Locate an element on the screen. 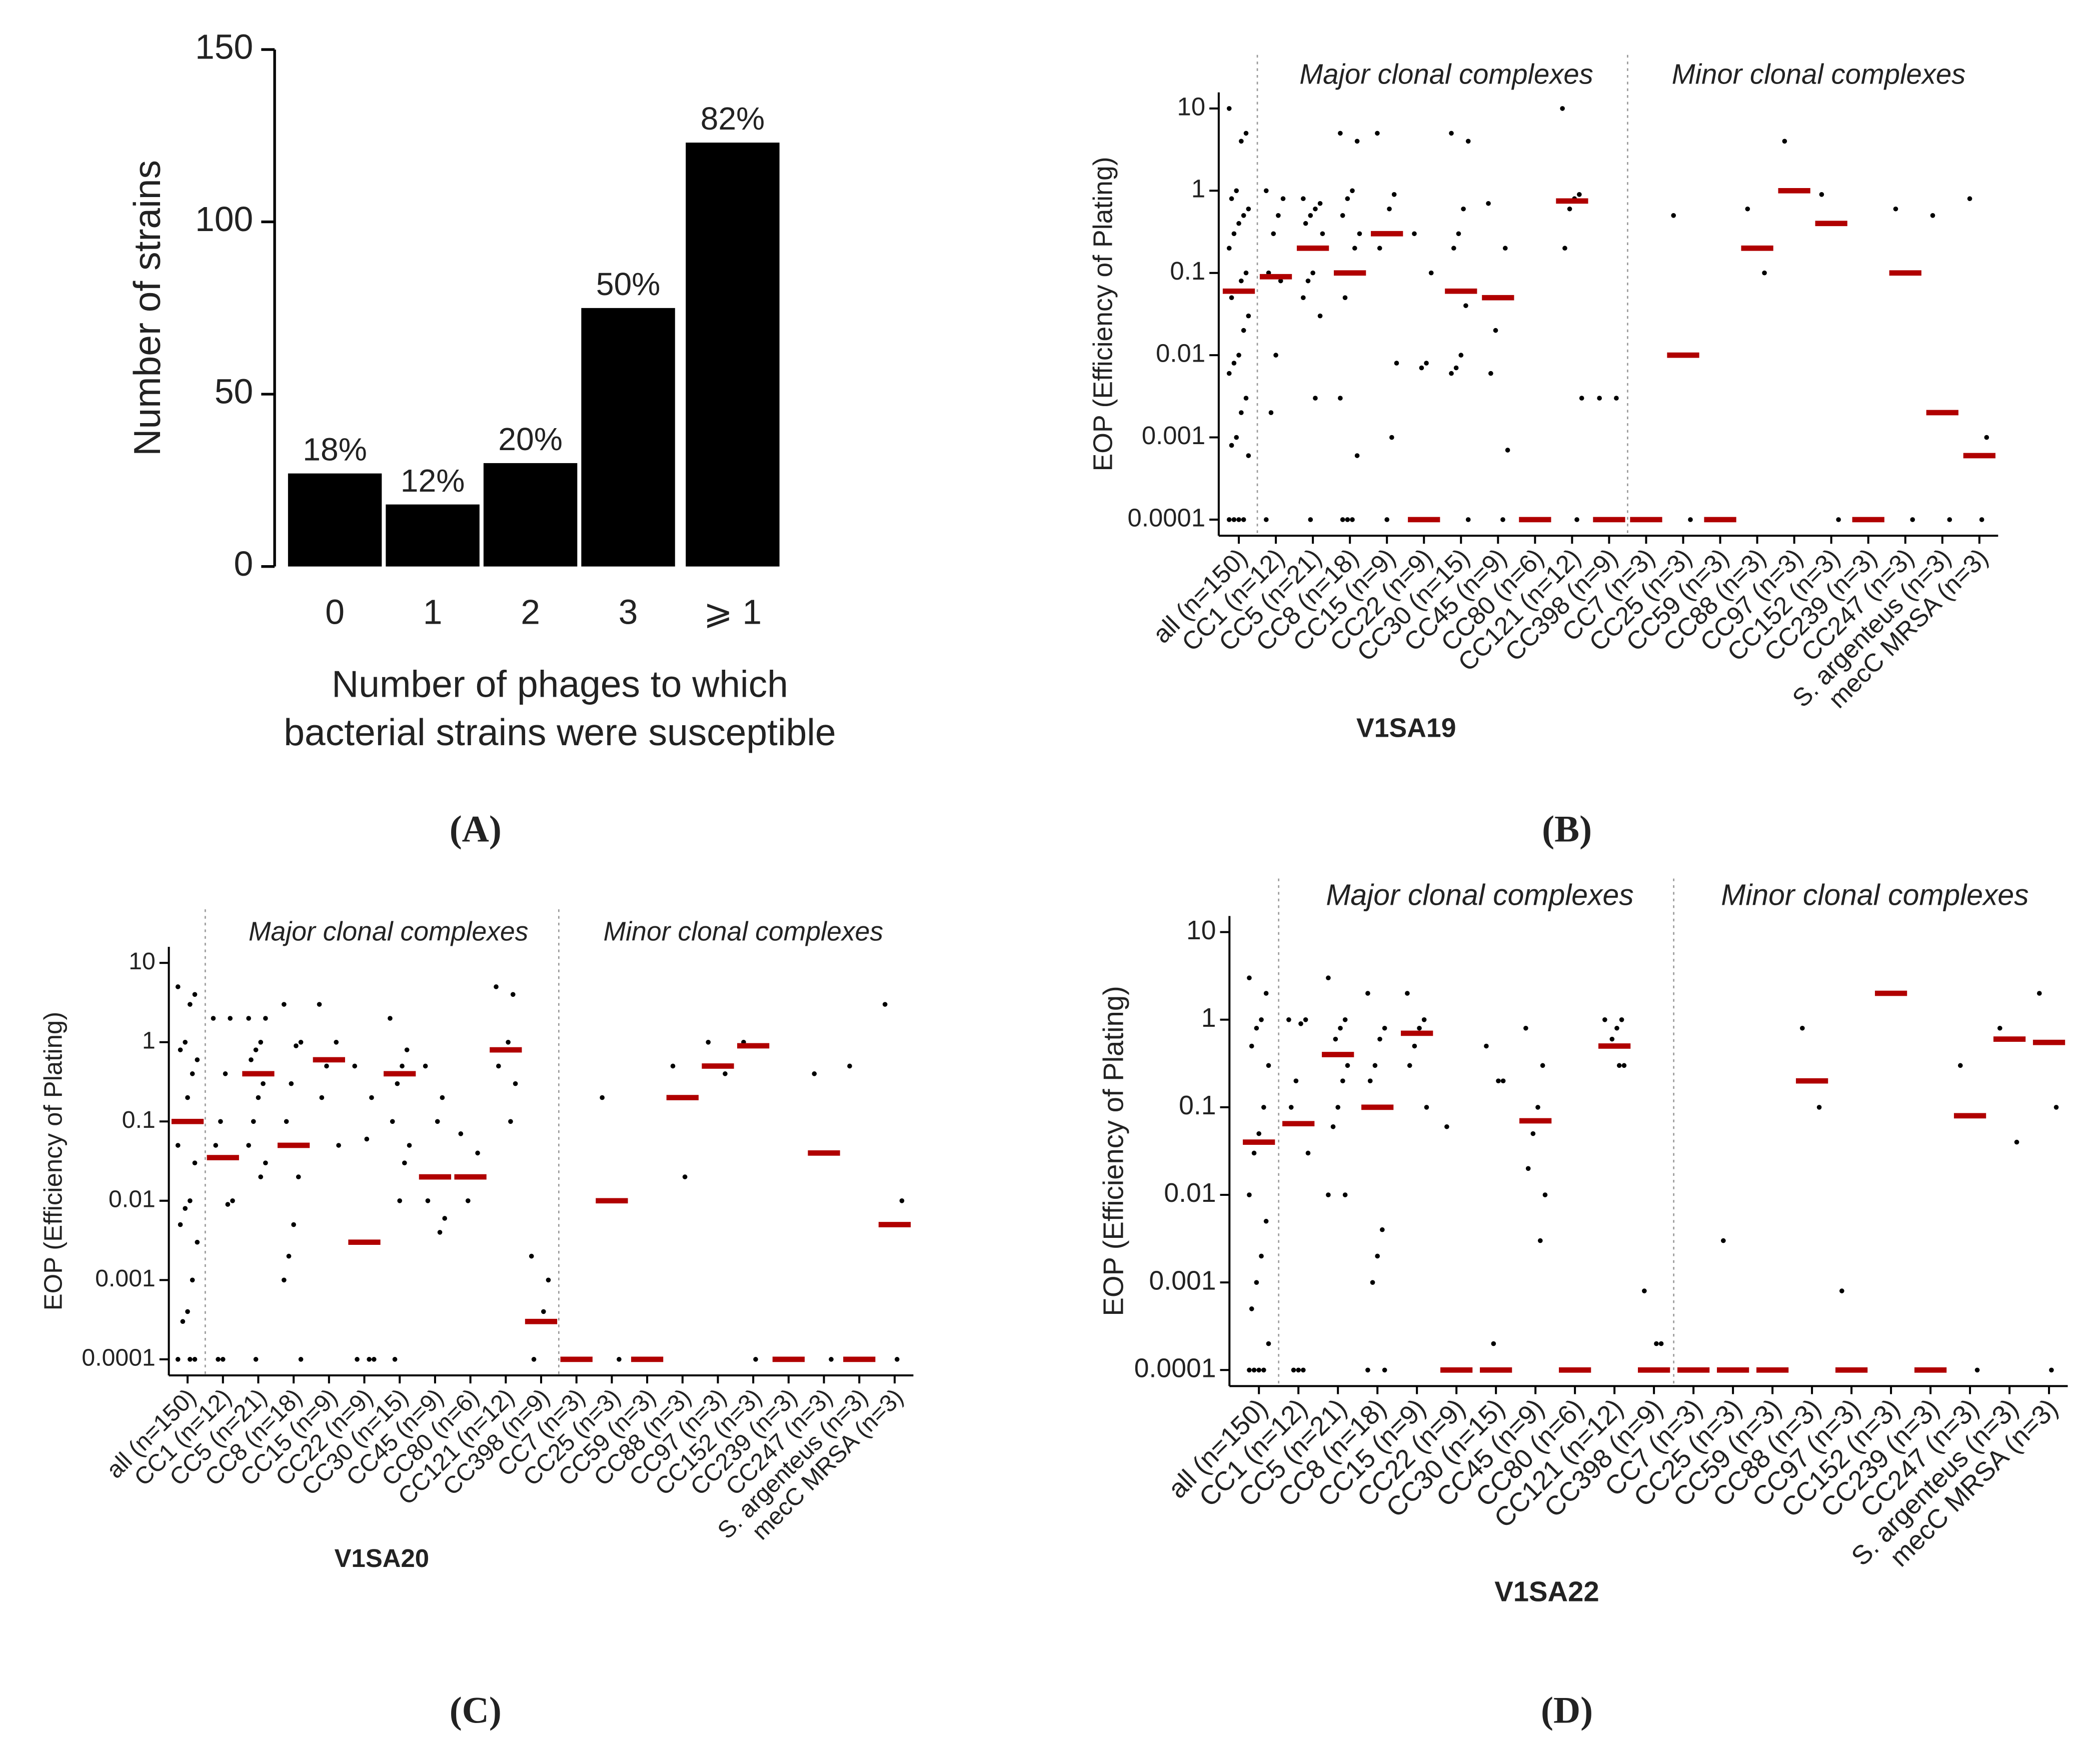  x-tick-label: 1 is located at coordinates (433, 611).